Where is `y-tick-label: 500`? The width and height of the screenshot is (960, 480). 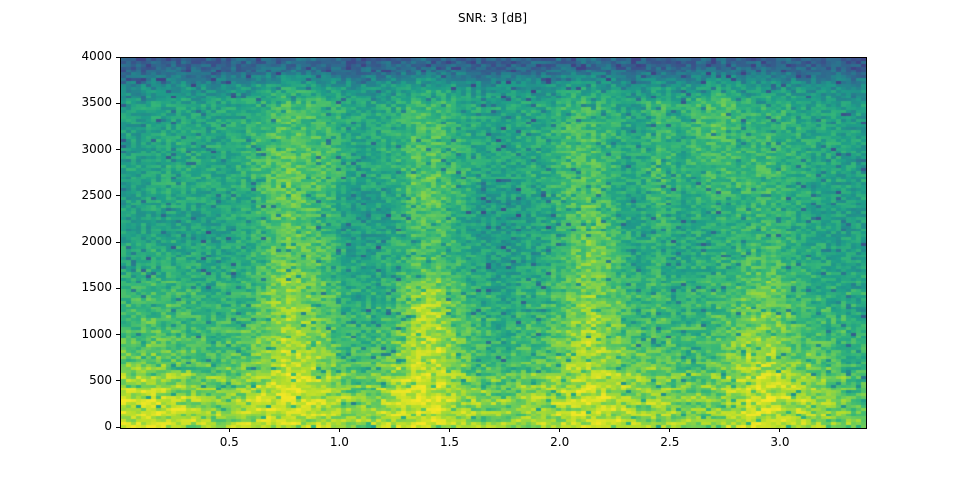 y-tick-label: 500 is located at coordinates (100, 379).